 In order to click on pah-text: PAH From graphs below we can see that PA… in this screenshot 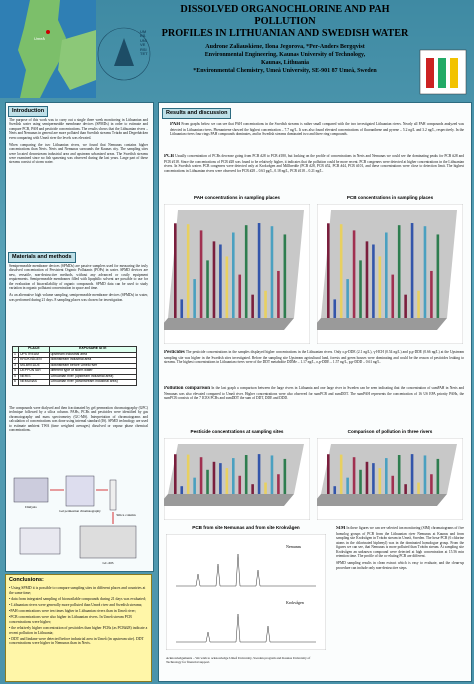, I will do `click(317, 137)`.